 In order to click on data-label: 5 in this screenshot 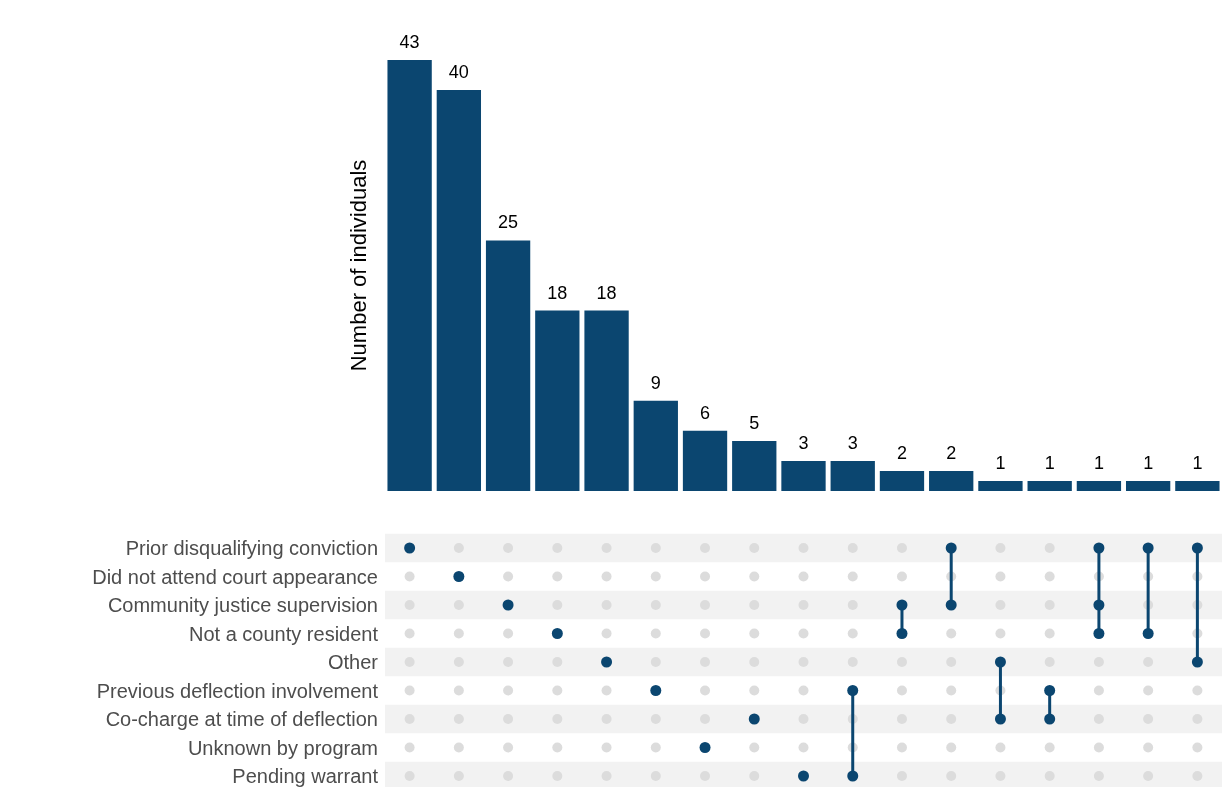, I will do `click(754, 422)`.